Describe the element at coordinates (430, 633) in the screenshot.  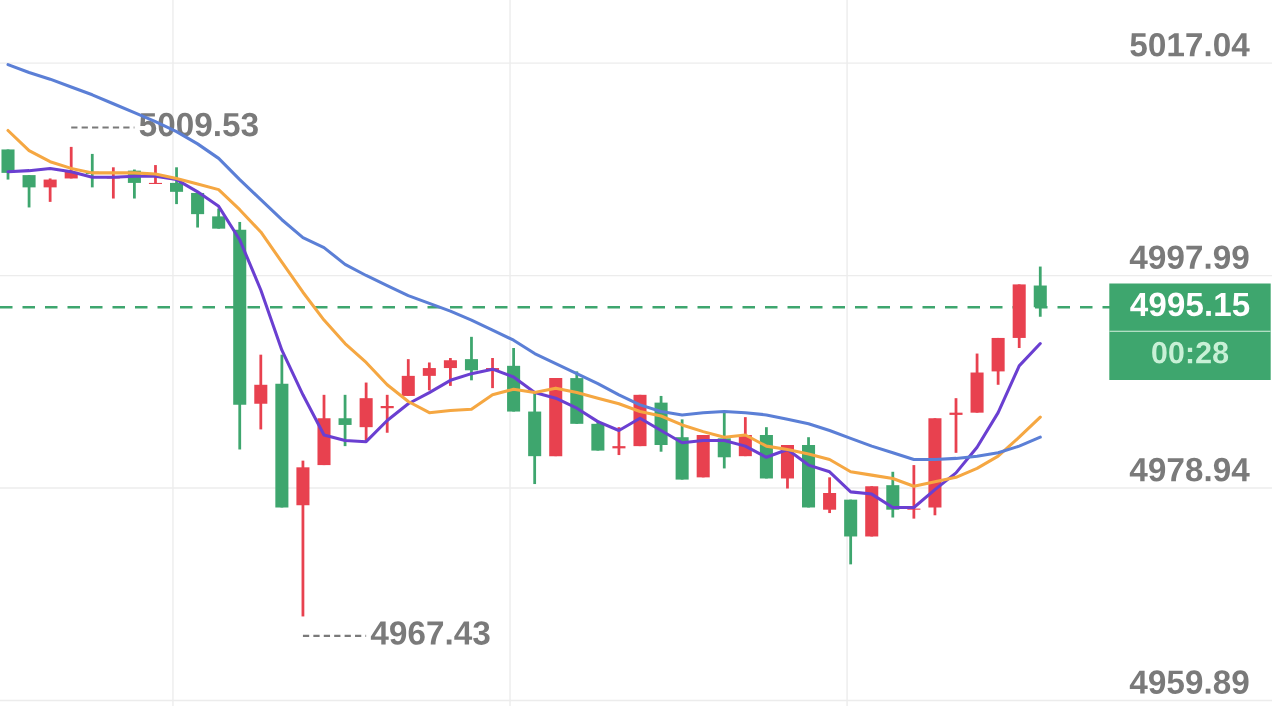
I see `annotation: 4967.43` at that location.